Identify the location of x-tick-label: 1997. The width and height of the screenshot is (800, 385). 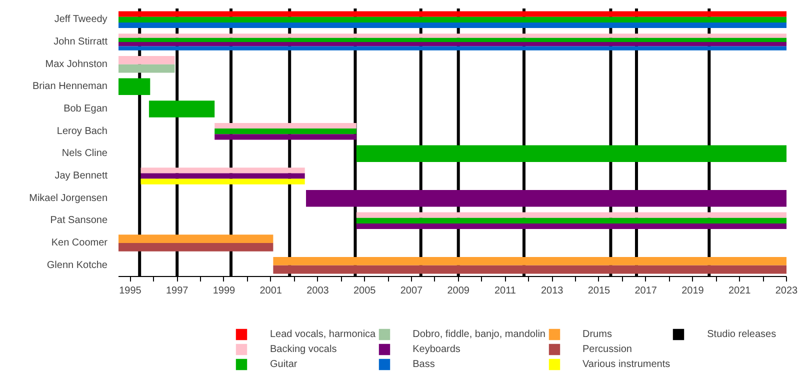
(177, 291).